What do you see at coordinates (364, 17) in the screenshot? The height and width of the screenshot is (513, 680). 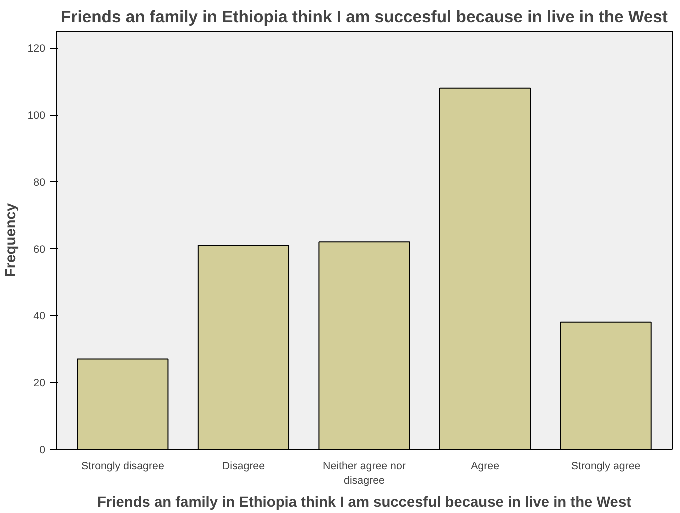 I see `chart-title: Friends an family in Ethiopia think I am succesful because in live in the West` at bounding box center [364, 17].